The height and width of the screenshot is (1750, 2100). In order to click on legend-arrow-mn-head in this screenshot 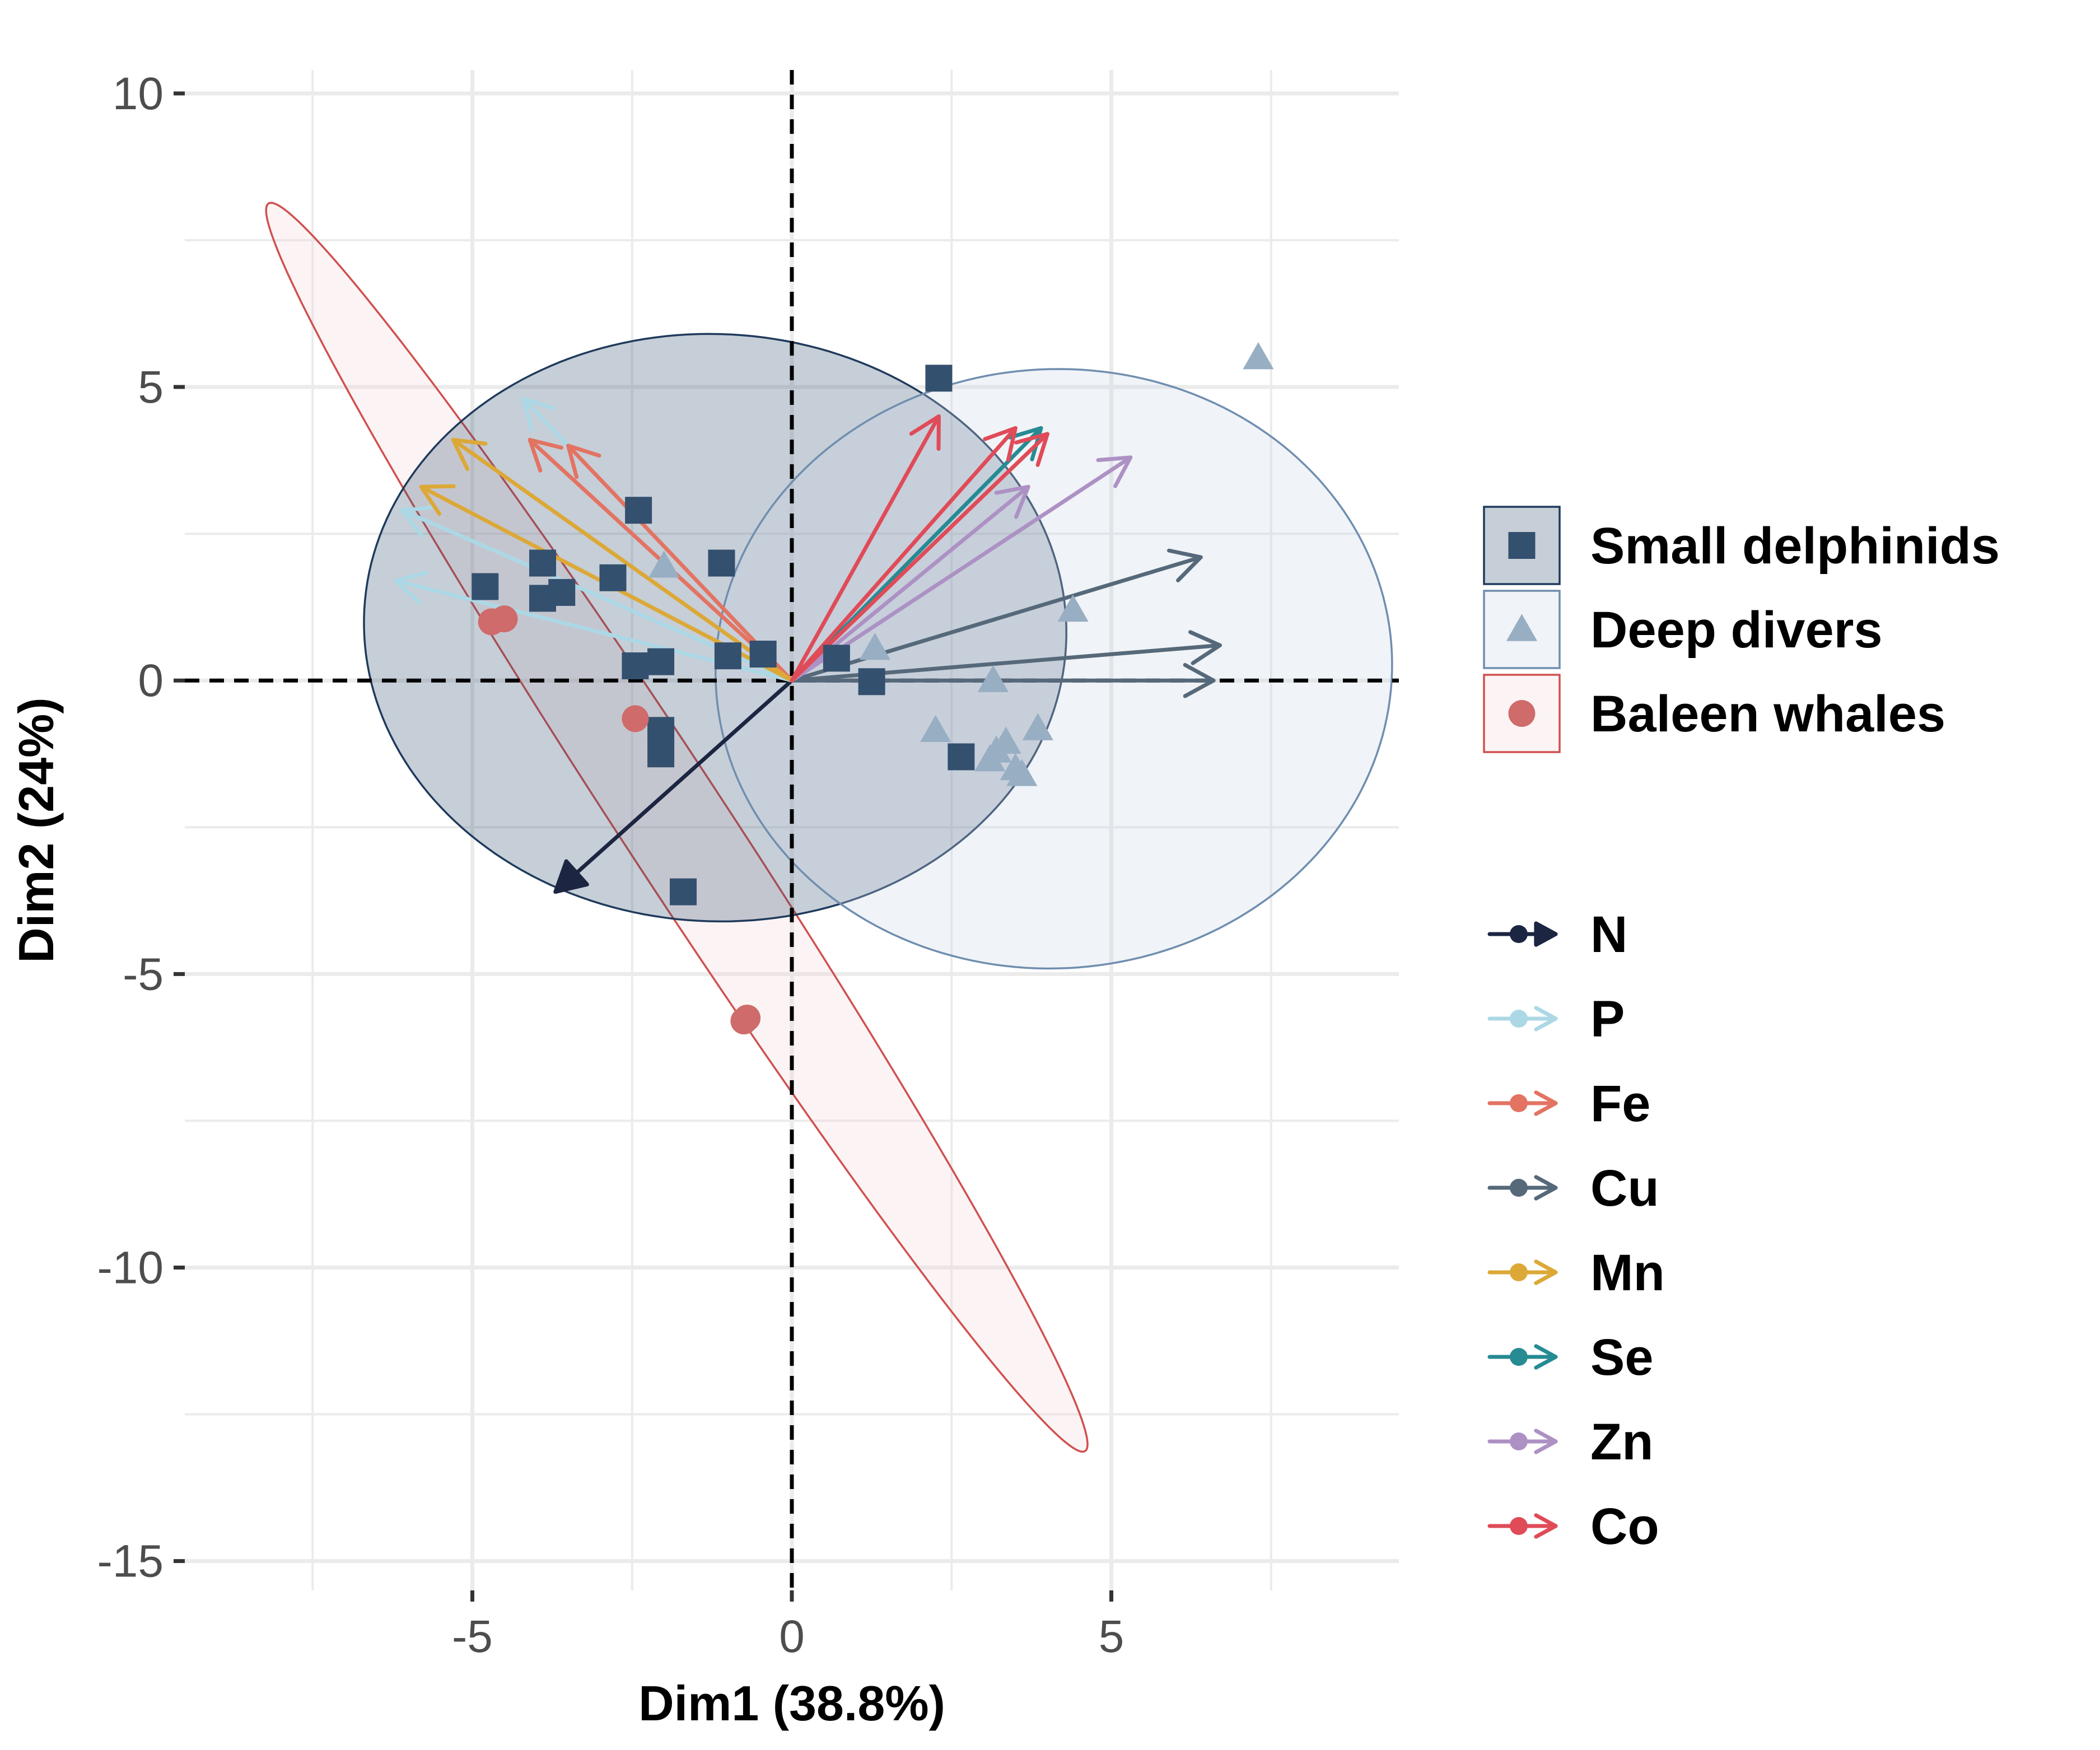, I will do `click(1546, 1272)`.